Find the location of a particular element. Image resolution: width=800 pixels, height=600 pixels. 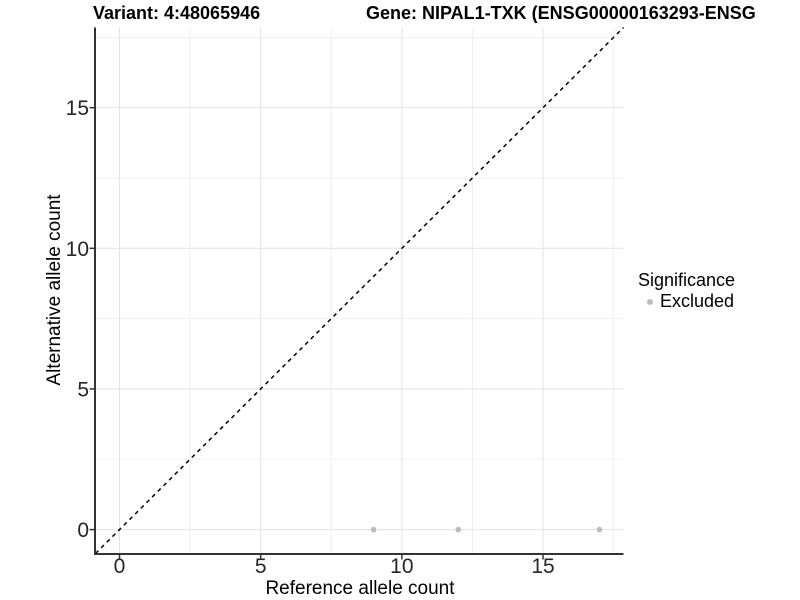

x-tick-label: 15 is located at coordinates (542, 566).